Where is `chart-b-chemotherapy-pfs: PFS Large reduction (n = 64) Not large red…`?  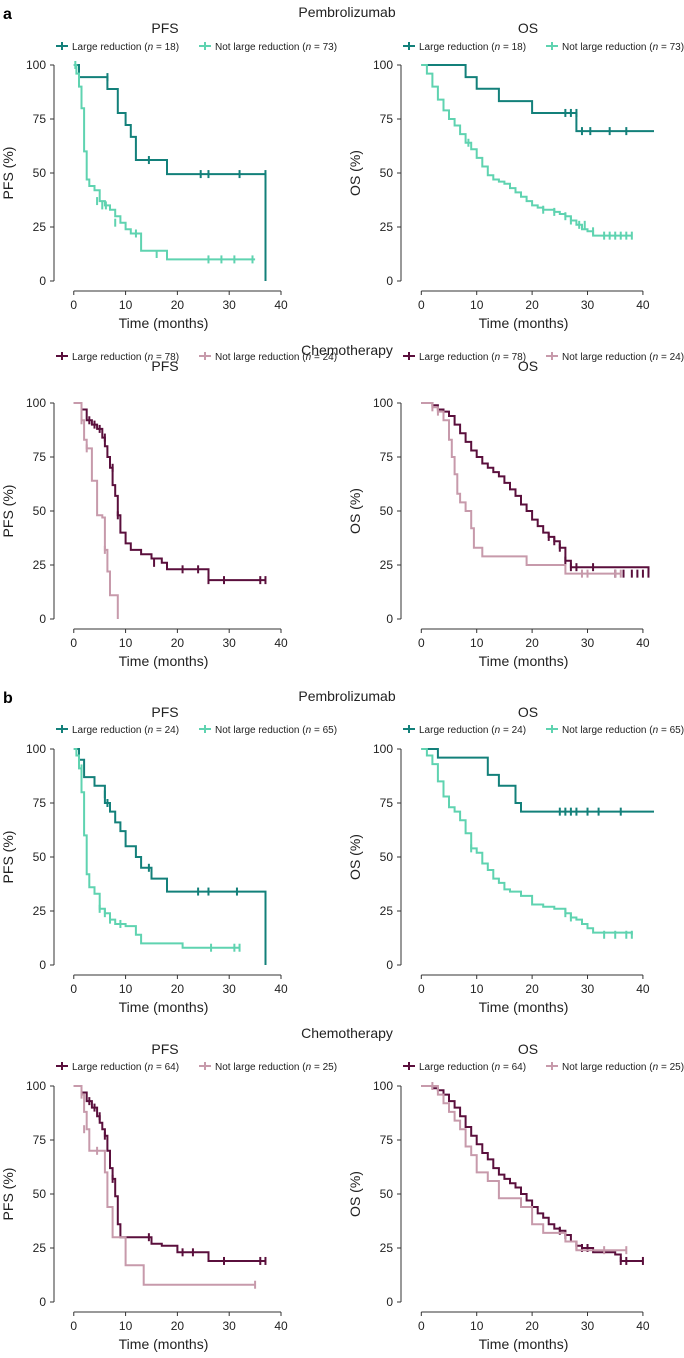
chart-b-chemotherapy-pfs: PFS Large reduction (n = 64) Not large red… is located at coordinates (168, 1196).